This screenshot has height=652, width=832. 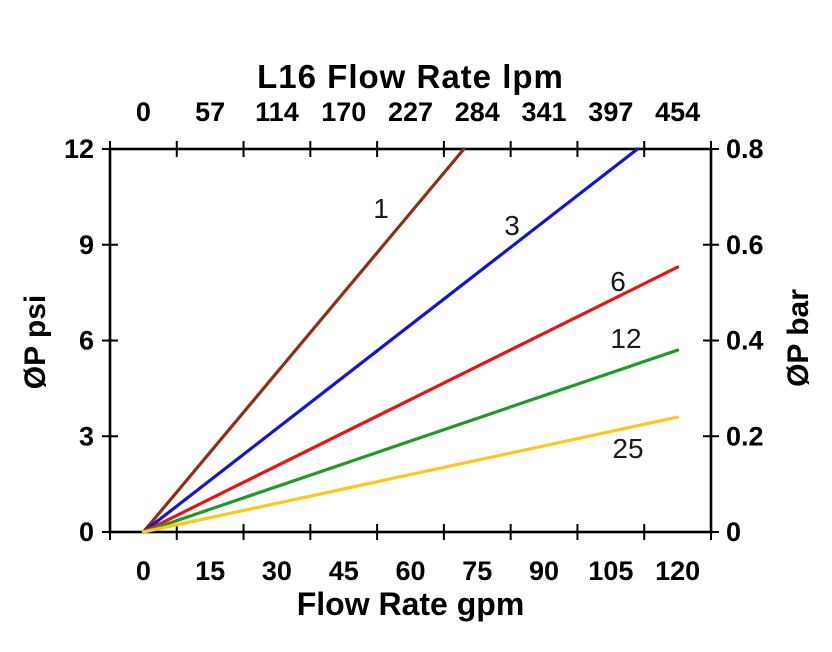 What do you see at coordinates (477, 112) in the screenshot?
I see `top-tick-label: 284` at bounding box center [477, 112].